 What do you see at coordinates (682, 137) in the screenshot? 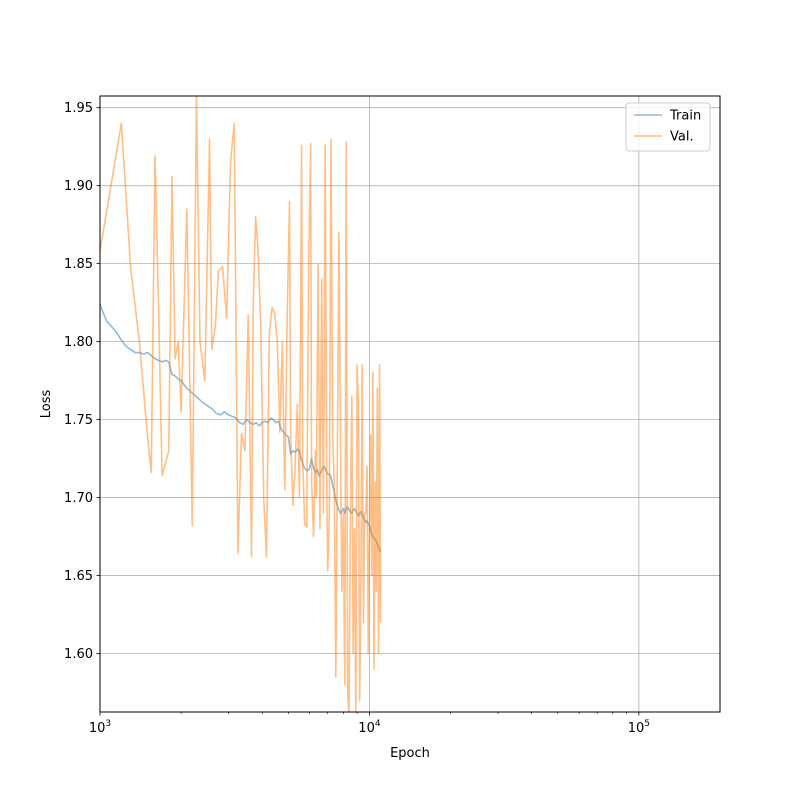
I see `legend-label: Val.` at bounding box center [682, 137].